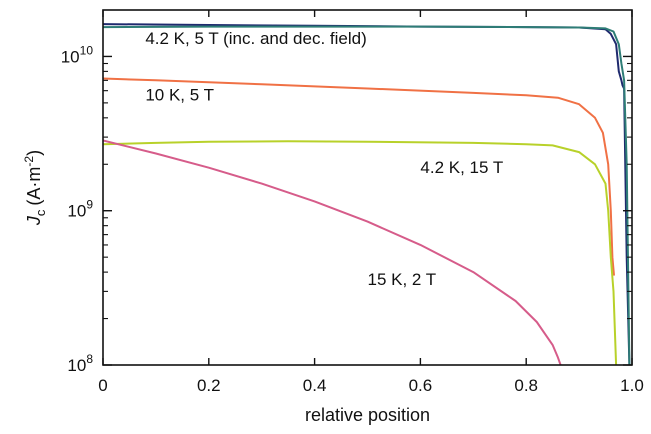  I want to click on curve-annotation: 4.2 K, 5 T (inc. and dec. field), so click(255, 38).